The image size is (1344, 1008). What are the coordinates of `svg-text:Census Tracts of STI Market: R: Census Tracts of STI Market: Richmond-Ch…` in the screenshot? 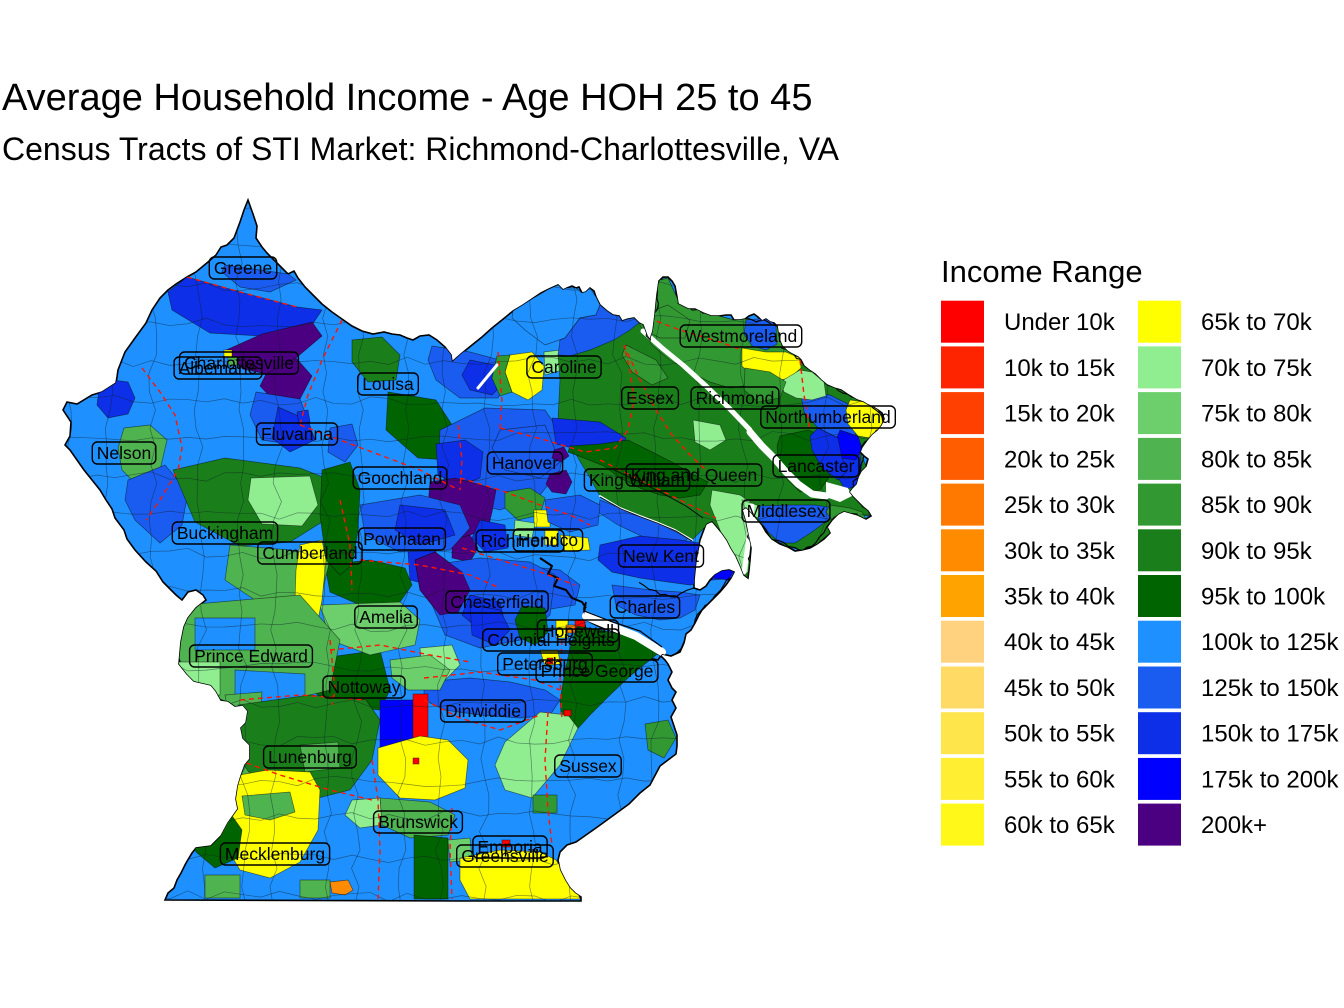 It's located at (421, 149).